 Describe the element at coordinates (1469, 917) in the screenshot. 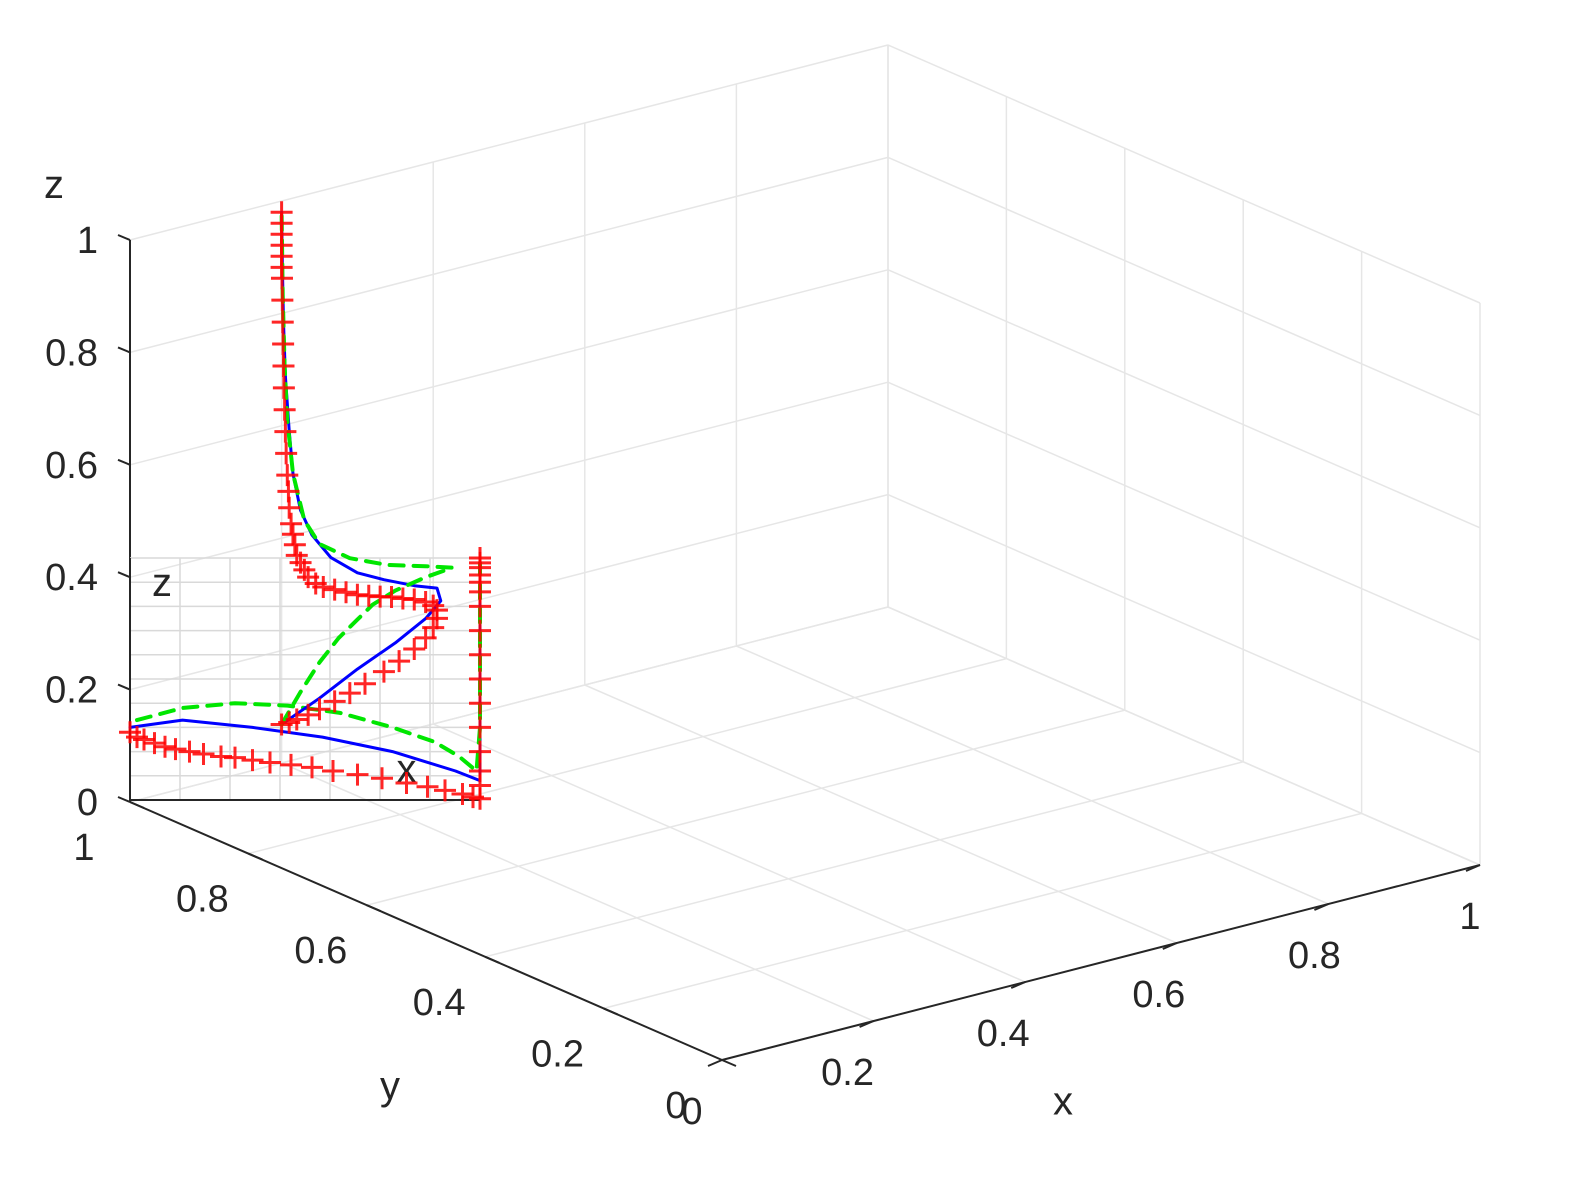

I see `x-tick-label: 1` at that location.